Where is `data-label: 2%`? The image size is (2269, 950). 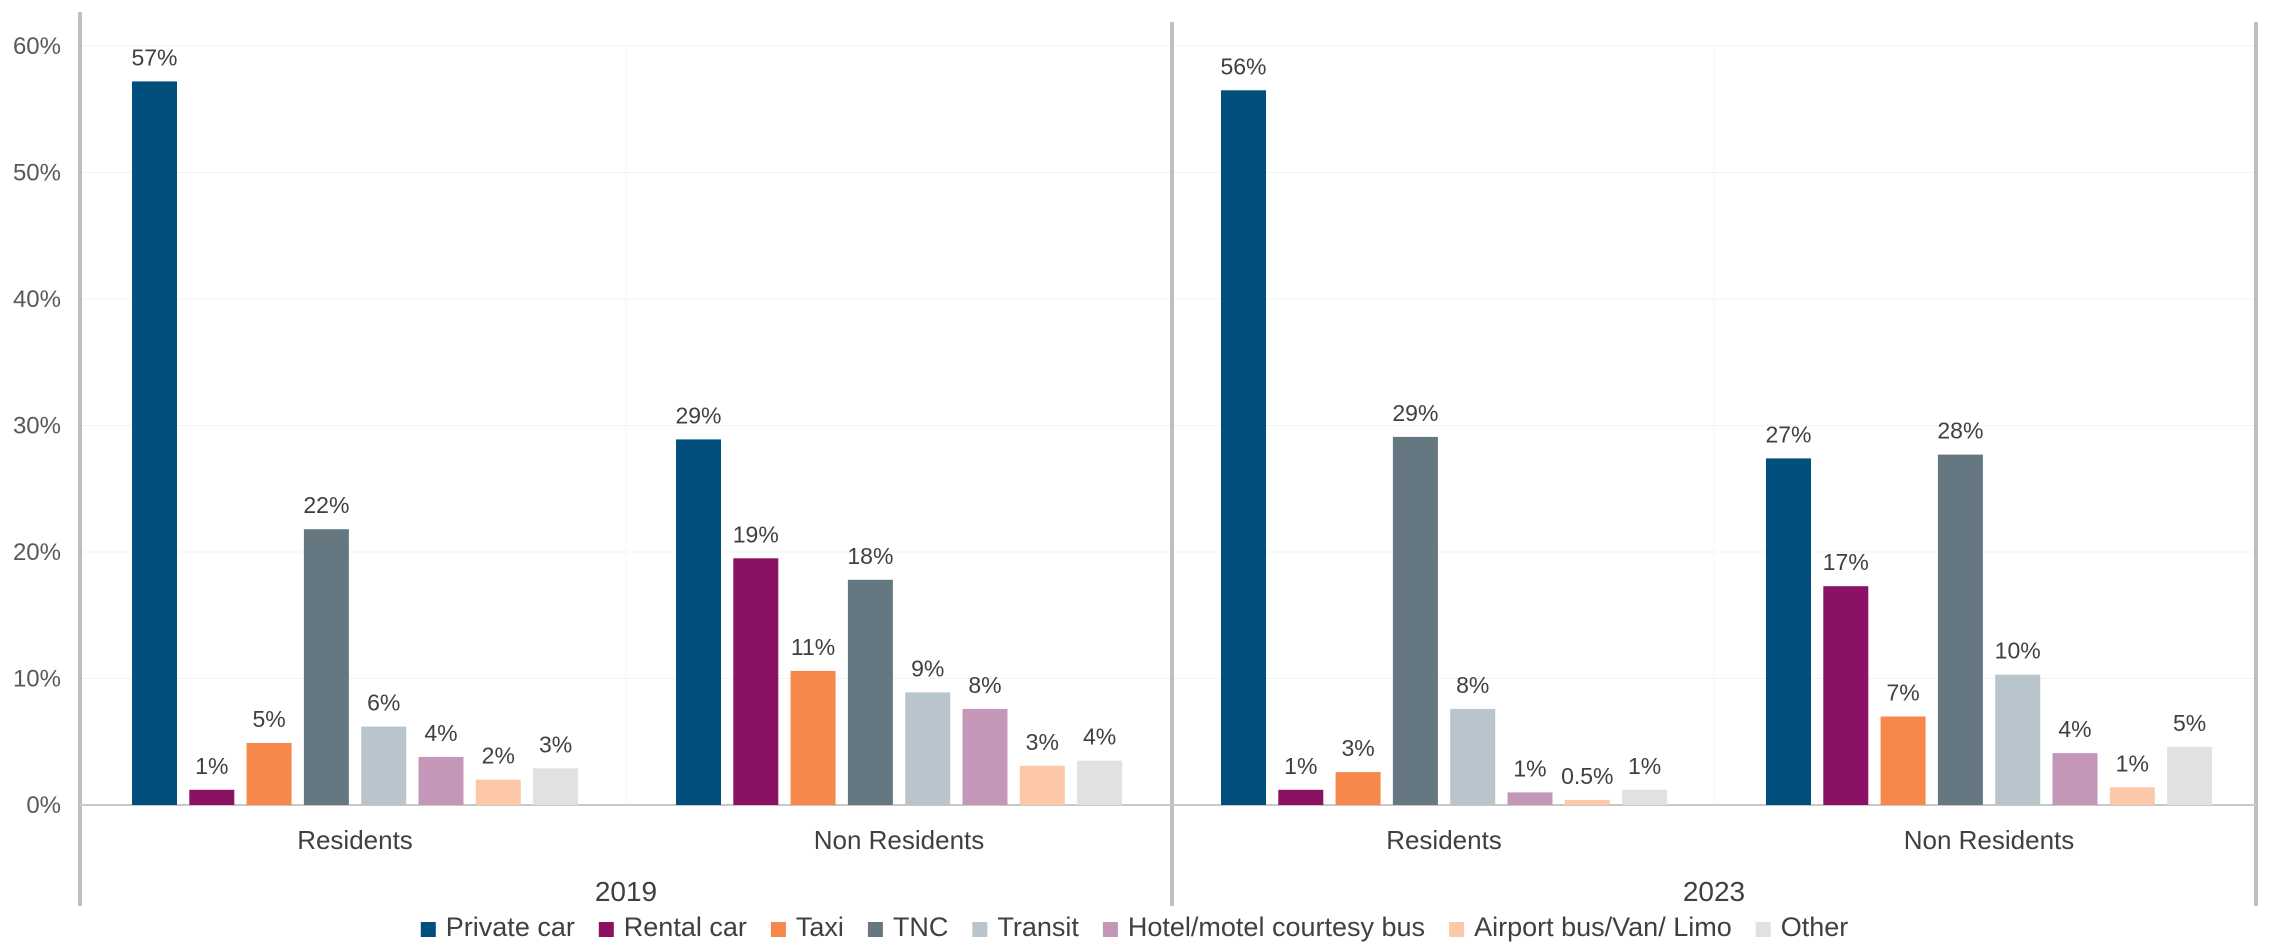
data-label: 2% is located at coordinates (498, 756).